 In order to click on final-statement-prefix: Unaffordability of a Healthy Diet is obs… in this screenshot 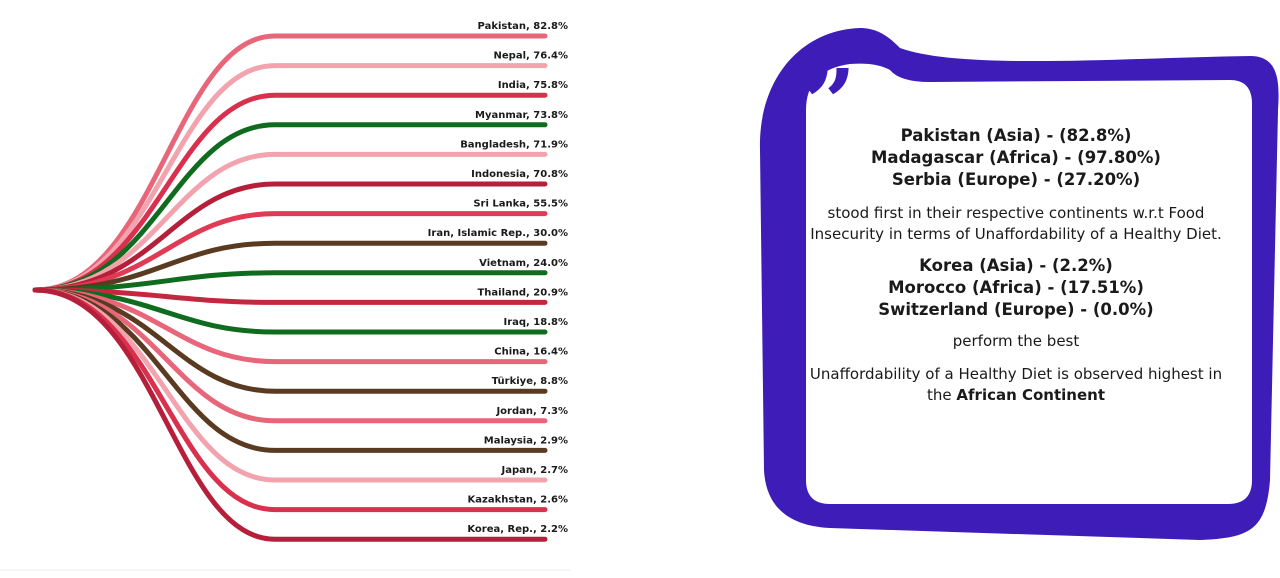, I will do `click(1016, 384)`.